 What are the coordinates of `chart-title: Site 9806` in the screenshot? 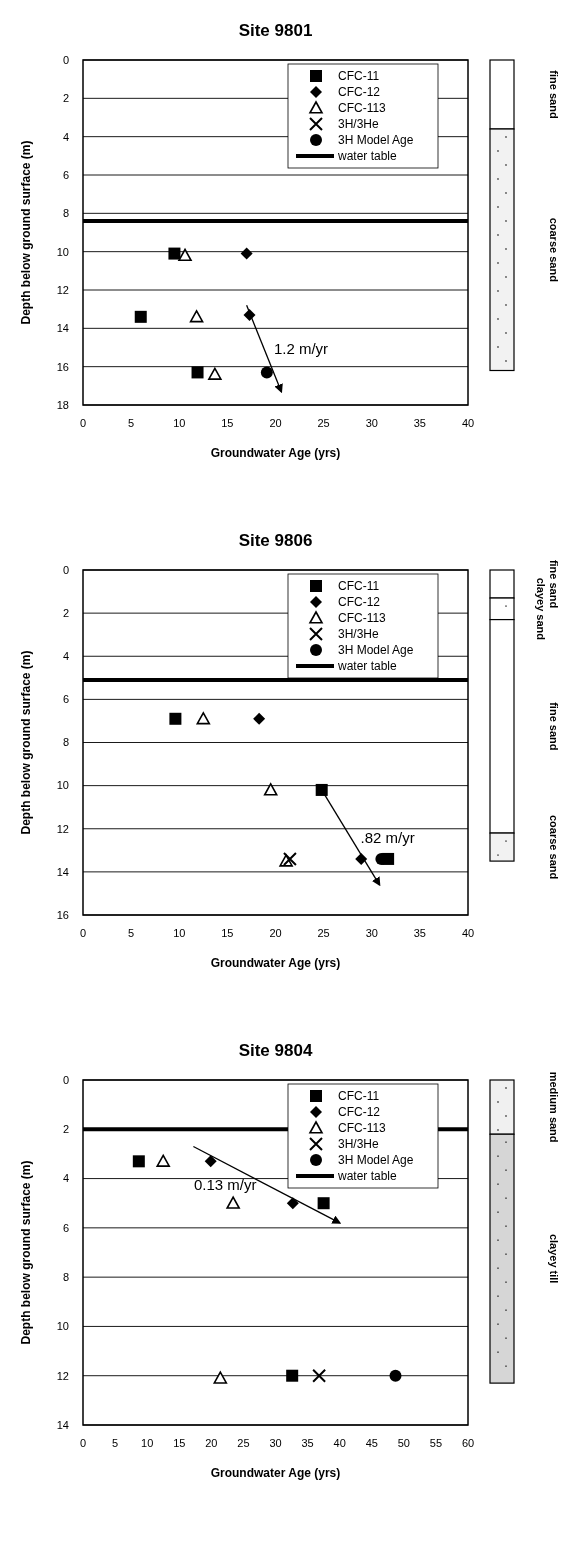 It's located at (275, 540).